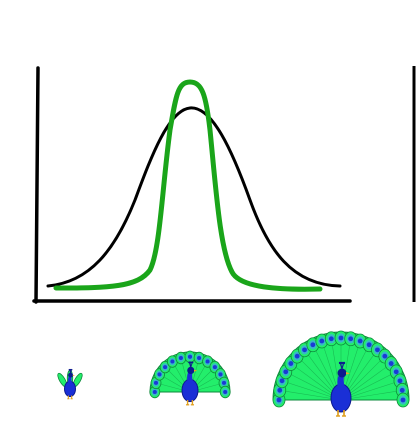  What do you see at coordinates (190, 390) in the screenshot?
I see `peacock-medium-body` at bounding box center [190, 390].